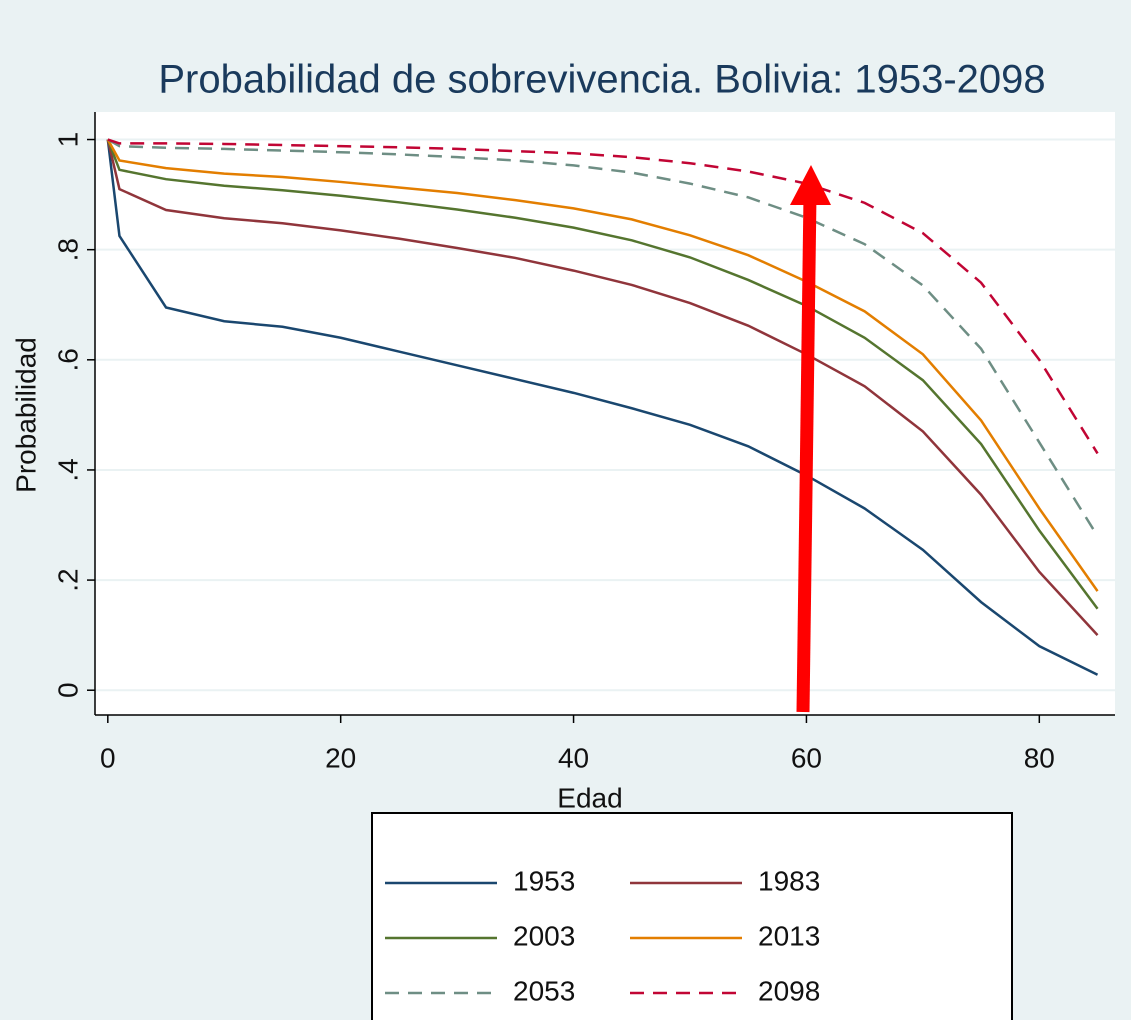 Image resolution: width=1131 pixels, height=1020 pixels. I want to click on legend-label: 2098, so click(789, 990).